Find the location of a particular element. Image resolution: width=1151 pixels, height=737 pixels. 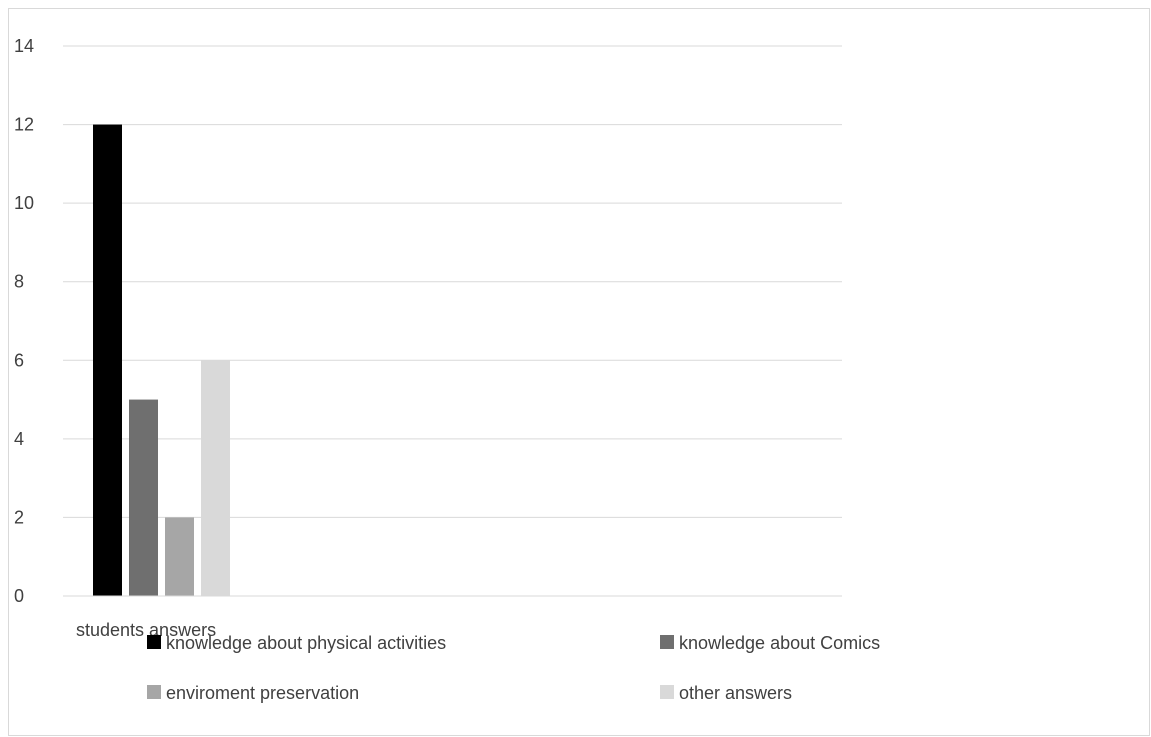

legend-item: knowledge about Comics is located at coordinates (770, 643).